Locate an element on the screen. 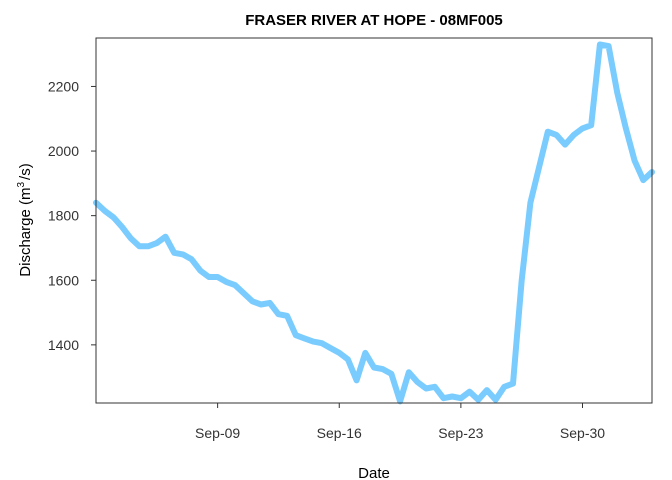  x-axis-ticks: Sep-09 Sep-16 Sep-23 Sep-30 is located at coordinates (400, 422).